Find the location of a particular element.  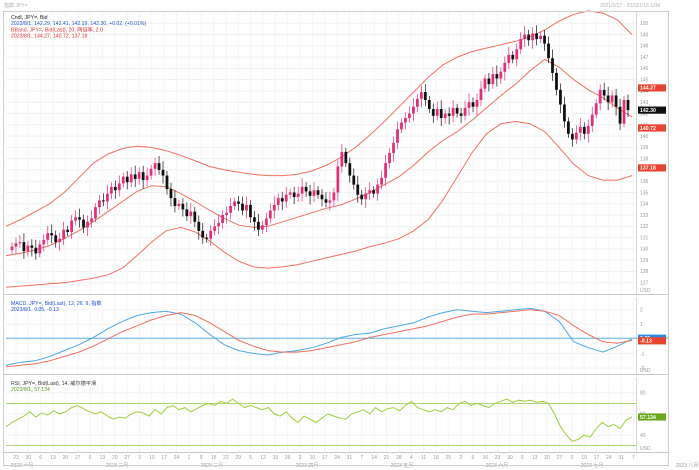

value-tag-label: -0.13 is located at coordinates (646, 342).